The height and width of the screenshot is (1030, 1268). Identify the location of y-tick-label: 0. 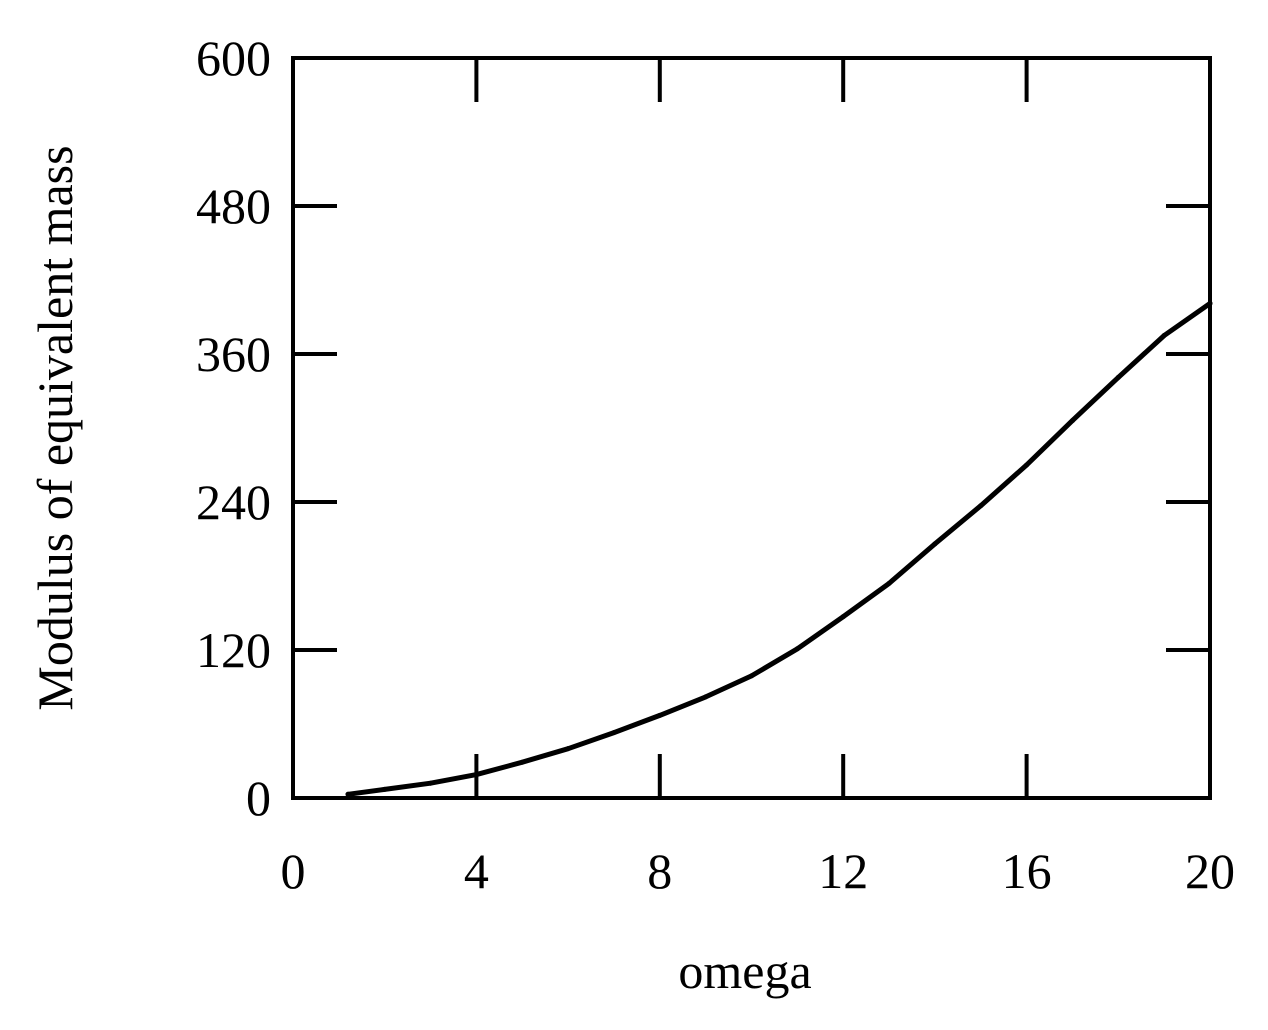
(258, 798).